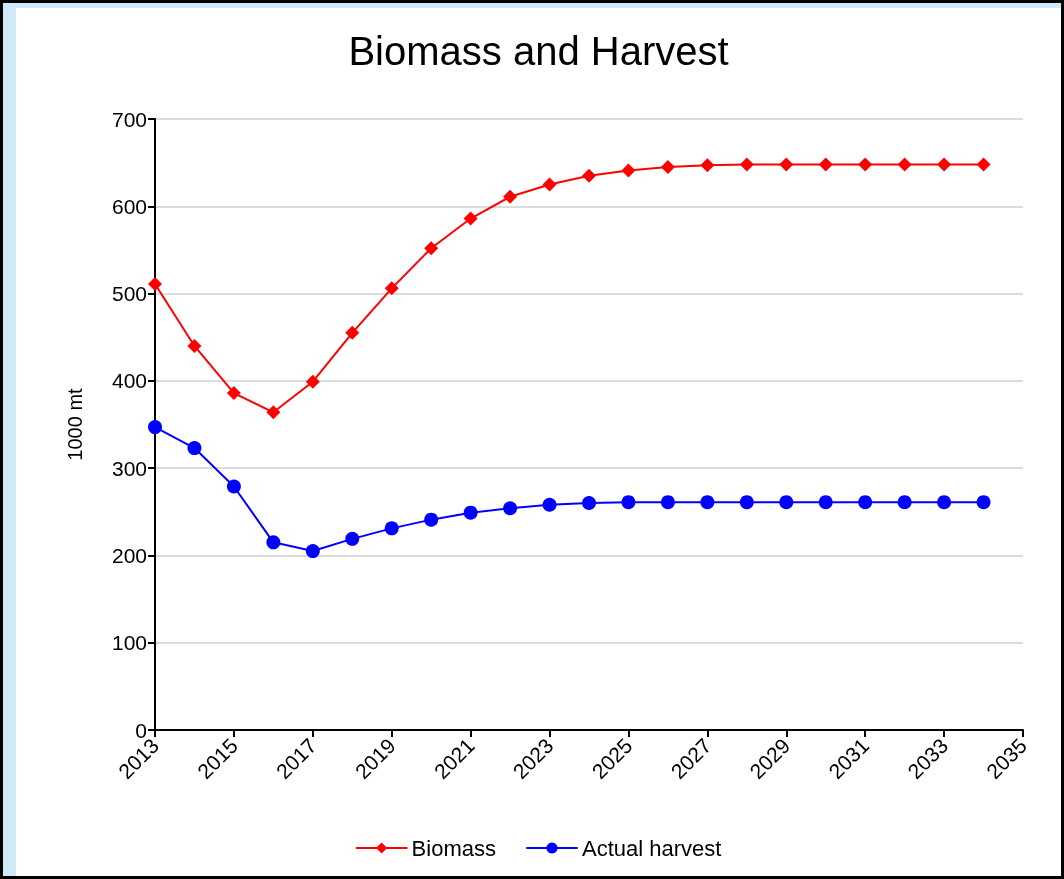  What do you see at coordinates (129, 555) in the screenshot?
I see `y-tick-label: 200` at bounding box center [129, 555].